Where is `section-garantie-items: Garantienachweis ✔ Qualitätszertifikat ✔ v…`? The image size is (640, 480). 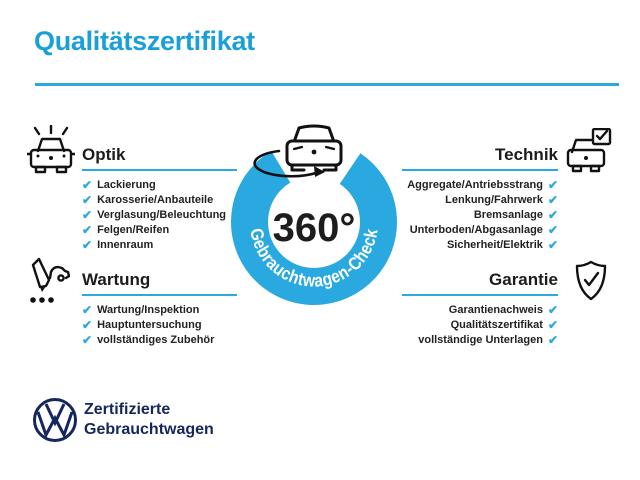
section-garantie-items: Garantienachweis ✔ Qualitätszertifikat ✔ v… is located at coordinates (480, 325).